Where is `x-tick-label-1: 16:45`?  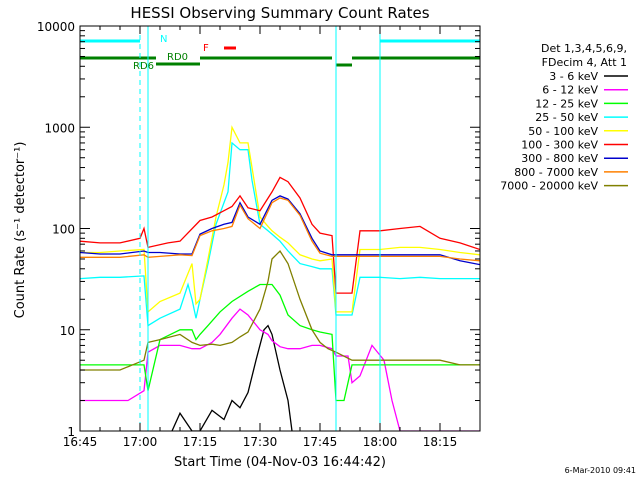
x-tick-label-1: 16:45 is located at coordinates (80, 442).